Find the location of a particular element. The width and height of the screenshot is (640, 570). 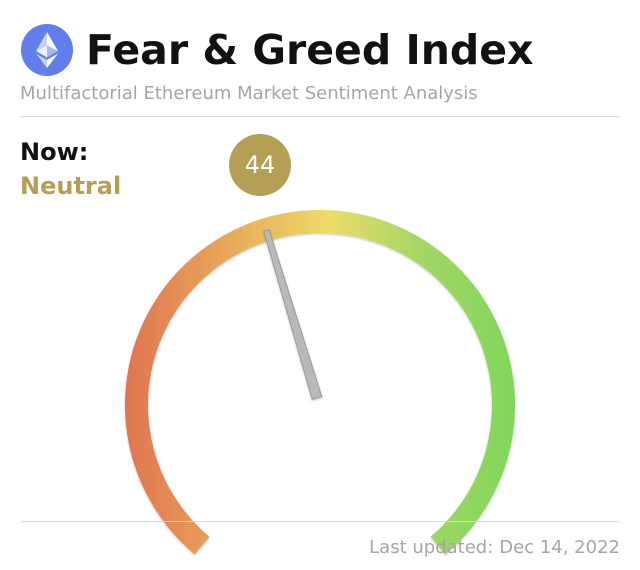

ethereum-icon is located at coordinates (47, 50).